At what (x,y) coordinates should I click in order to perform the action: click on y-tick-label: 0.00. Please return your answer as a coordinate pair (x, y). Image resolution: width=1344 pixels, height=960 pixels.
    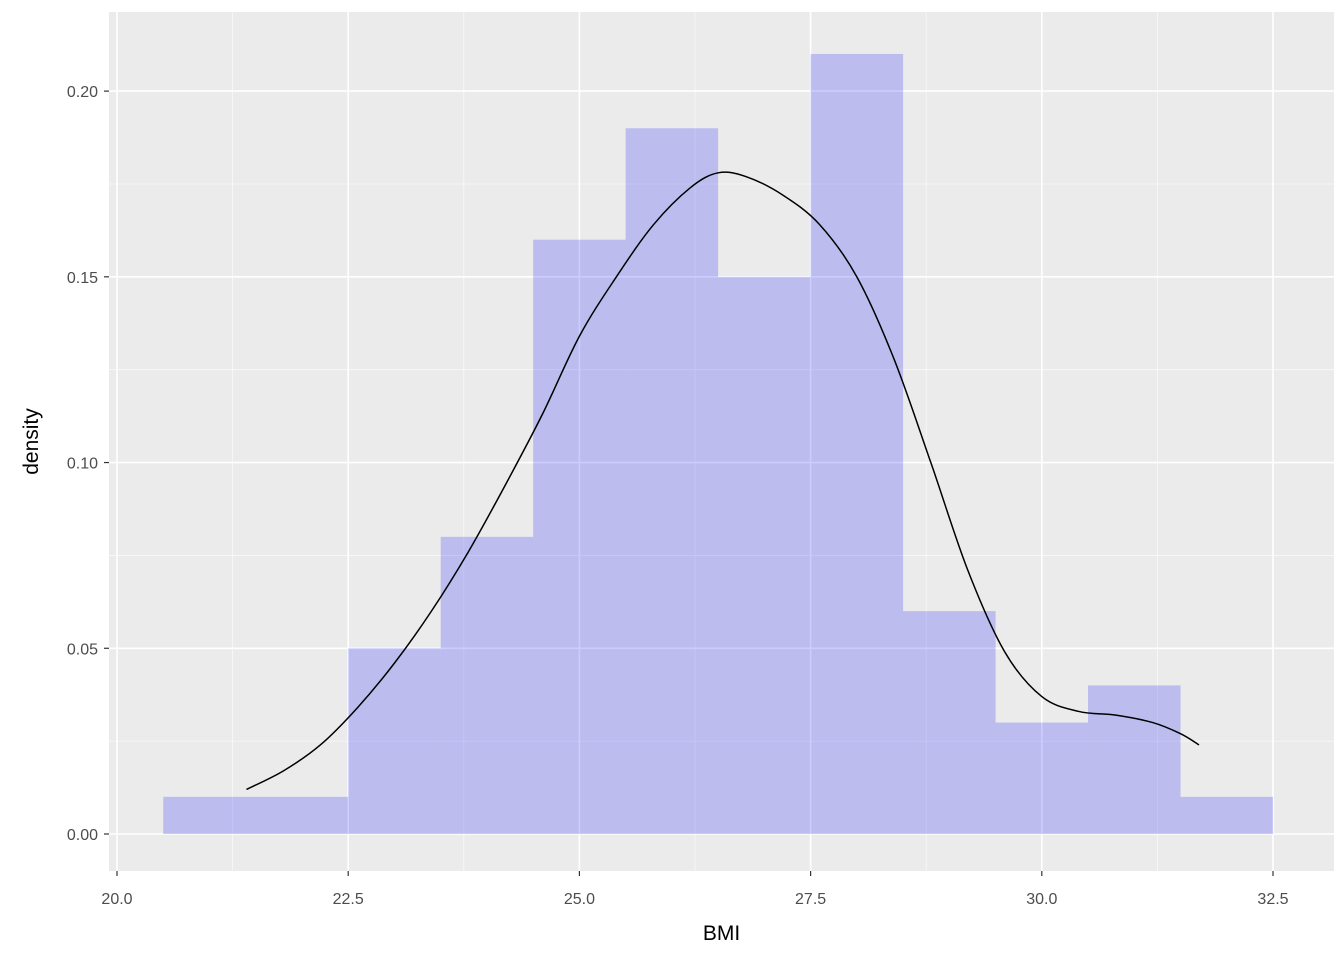
    Looking at the image, I should click on (82, 835).